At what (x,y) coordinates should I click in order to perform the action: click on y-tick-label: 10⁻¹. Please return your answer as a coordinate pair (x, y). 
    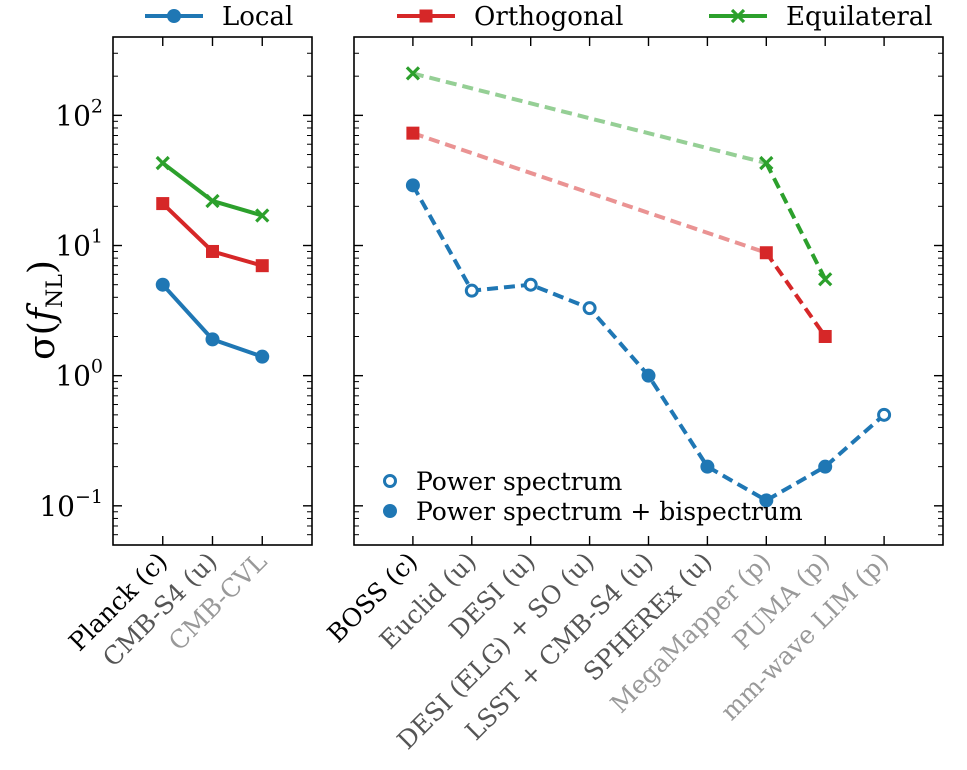
    Looking at the image, I should click on (71, 504).